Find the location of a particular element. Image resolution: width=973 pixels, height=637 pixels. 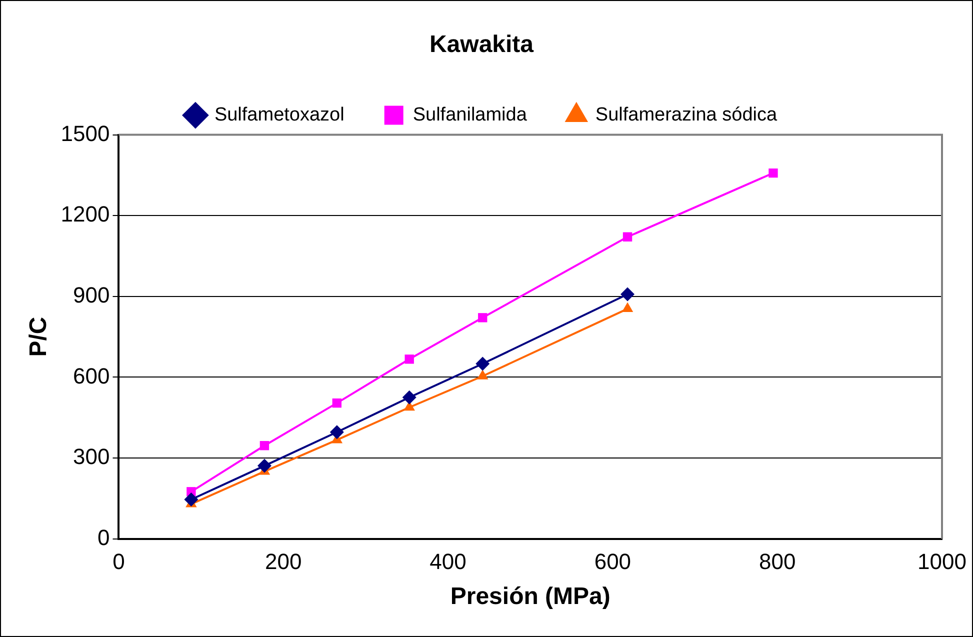

y-tick-label: 0 is located at coordinates (103, 537).